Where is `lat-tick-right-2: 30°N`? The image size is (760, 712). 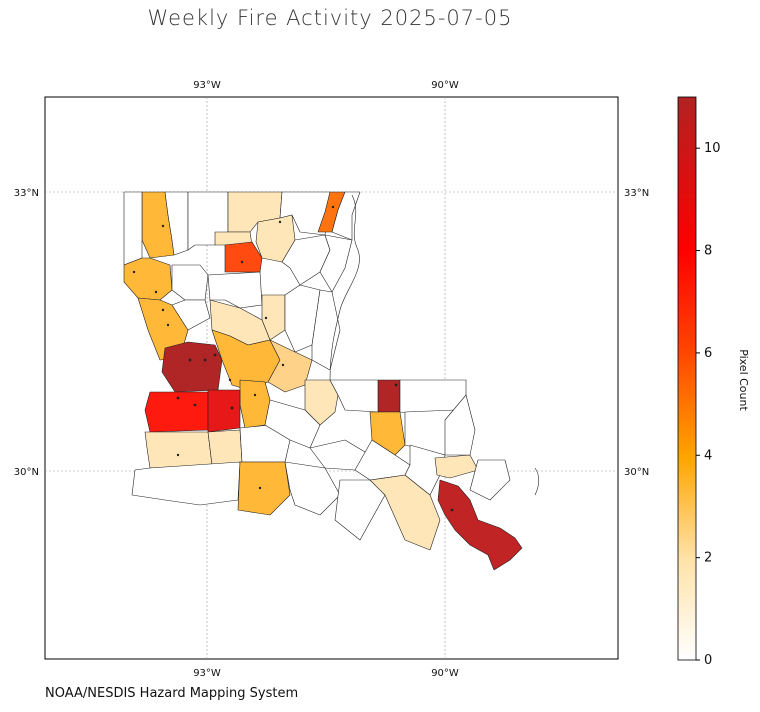
lat-tick-right-2: 30°N is located at coordinates (636, 472).